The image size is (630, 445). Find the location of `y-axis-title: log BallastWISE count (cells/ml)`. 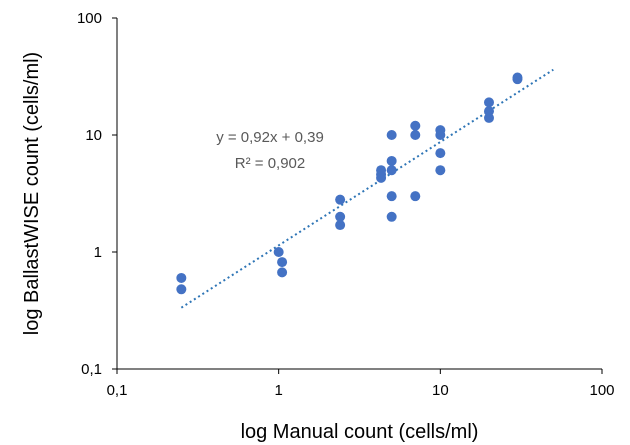

y-axis-title: log BallastWISE count (cells/ml) is located at coordinates (32, 193).